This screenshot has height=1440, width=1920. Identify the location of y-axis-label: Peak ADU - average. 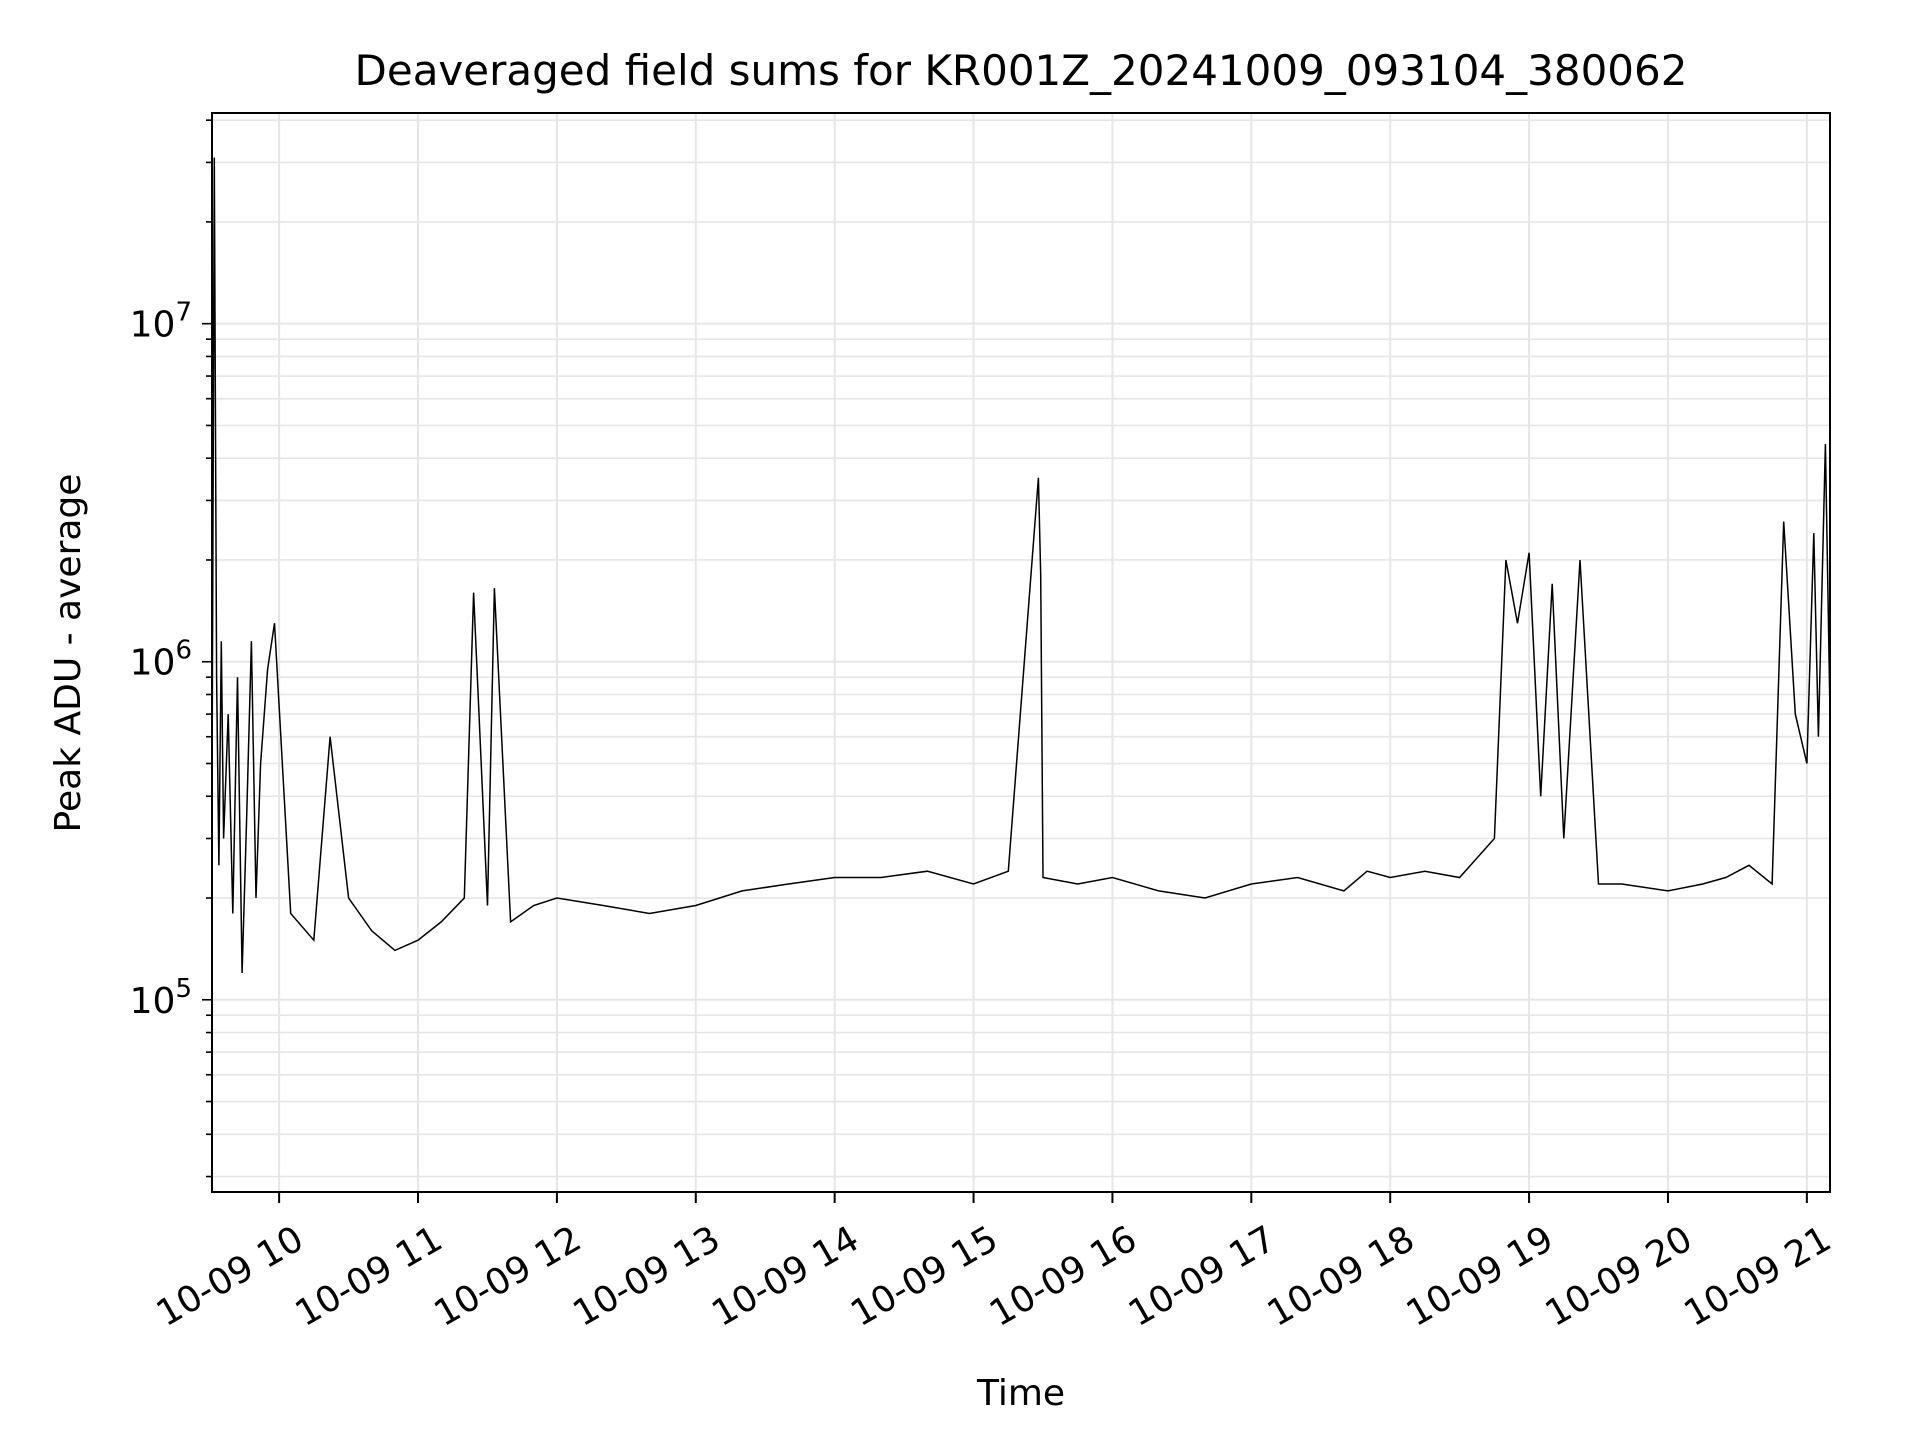
(68, 653).